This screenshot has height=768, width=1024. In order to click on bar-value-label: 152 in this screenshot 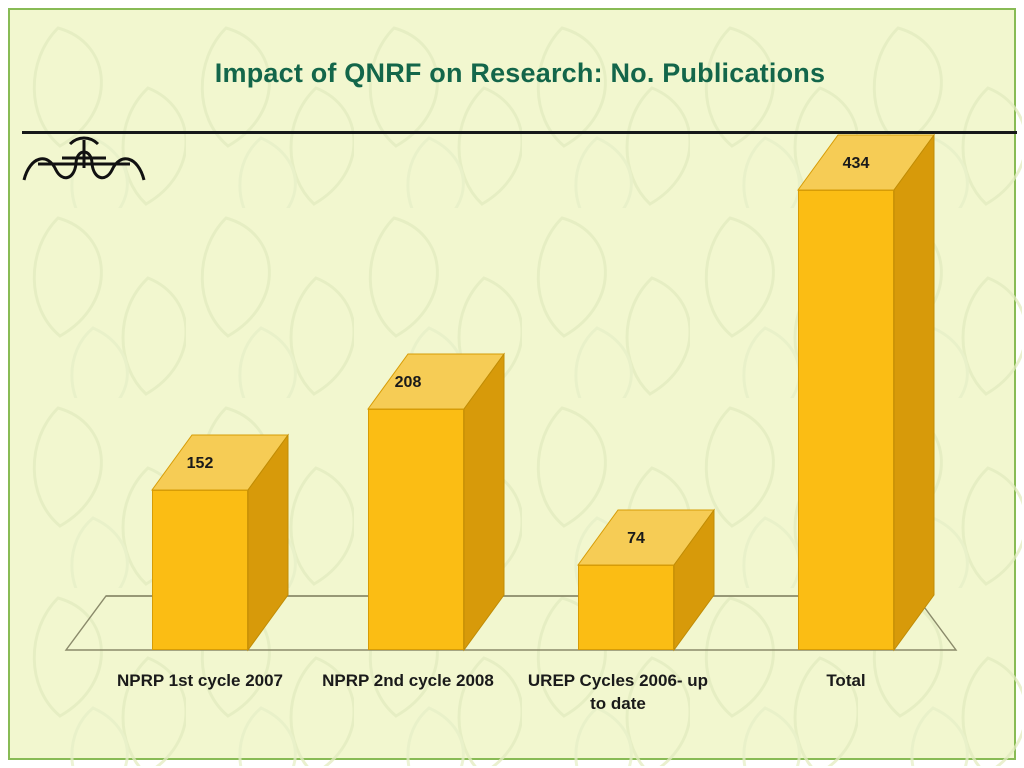, I will do `click(200, 463)`.